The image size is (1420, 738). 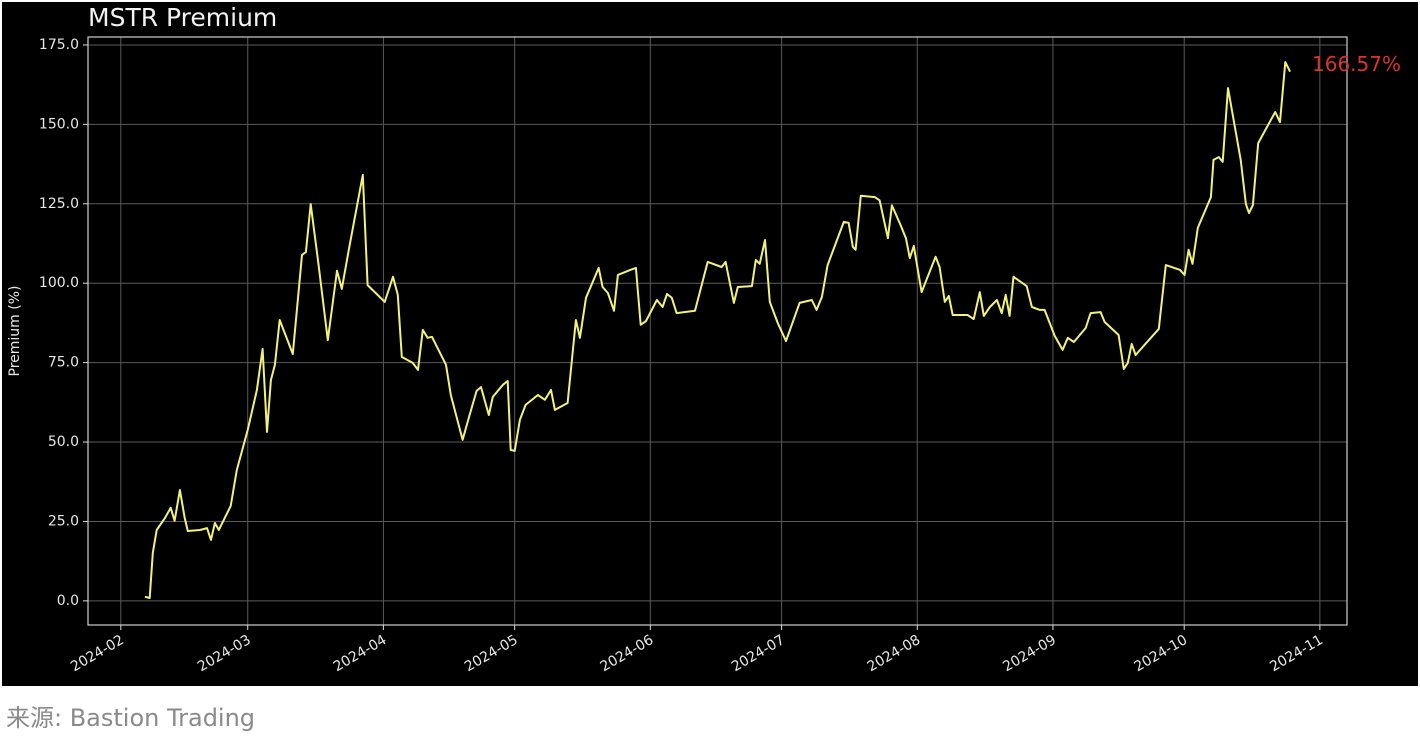 What do you see at coordinates (63, 363) in the screenshot?
I see `y-tick-label: 75.0` at bounding box center [63, 363].